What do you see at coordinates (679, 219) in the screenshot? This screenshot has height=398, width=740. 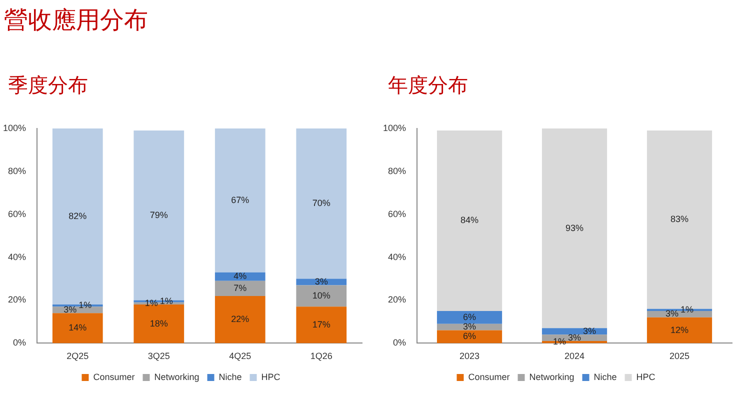 I see `data-label: 83%` at bounding box center [679, 219].